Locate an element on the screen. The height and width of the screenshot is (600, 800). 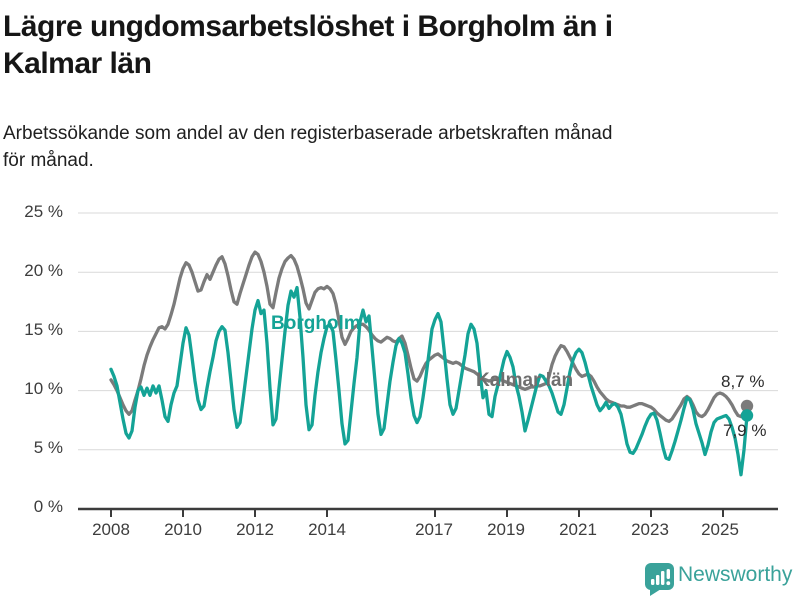
y-tick-10: 10 % is located at coordinates (43, 388).